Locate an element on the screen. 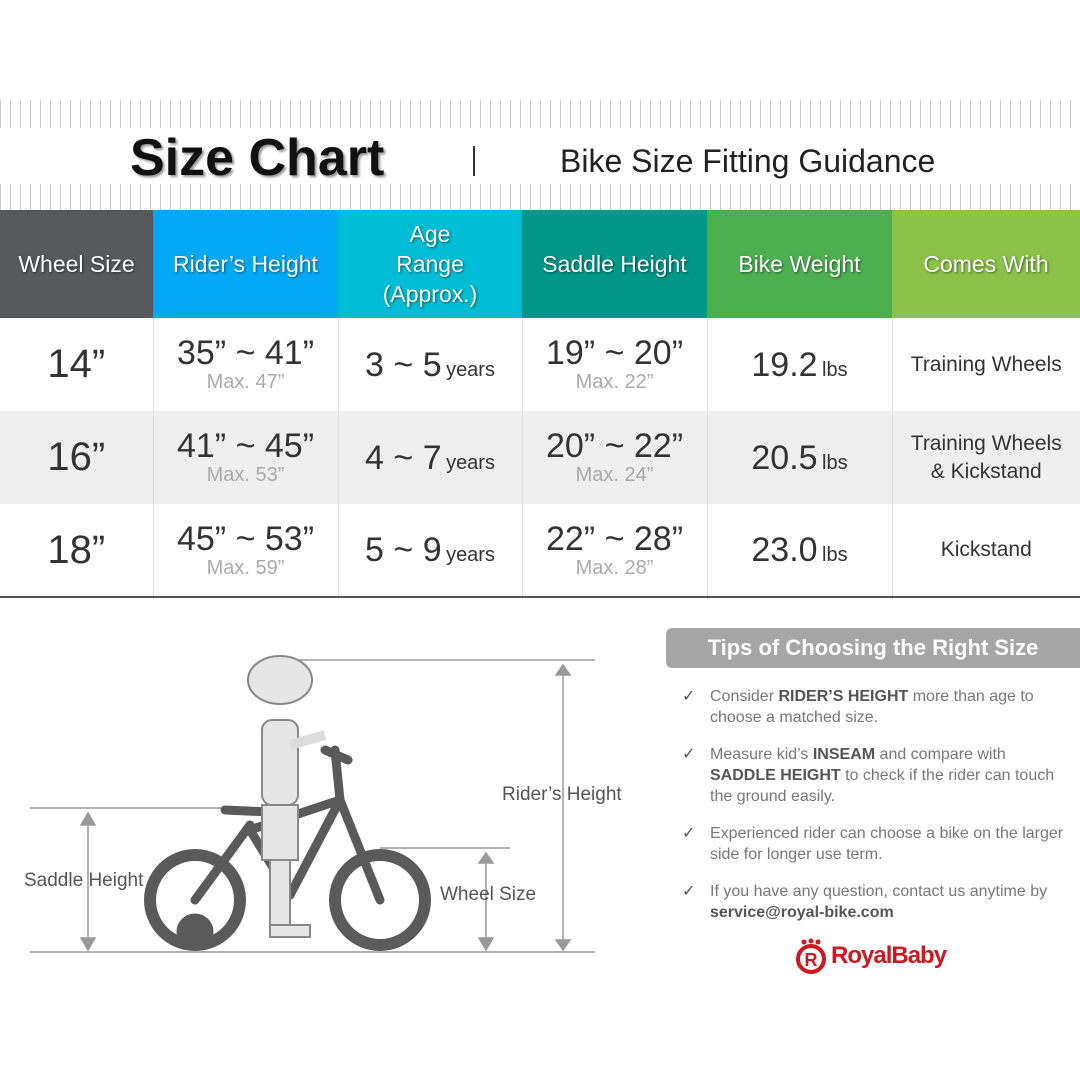 The image size is (1080, 1080). height-max: Max. 59” is located at coordinates (245, 567).